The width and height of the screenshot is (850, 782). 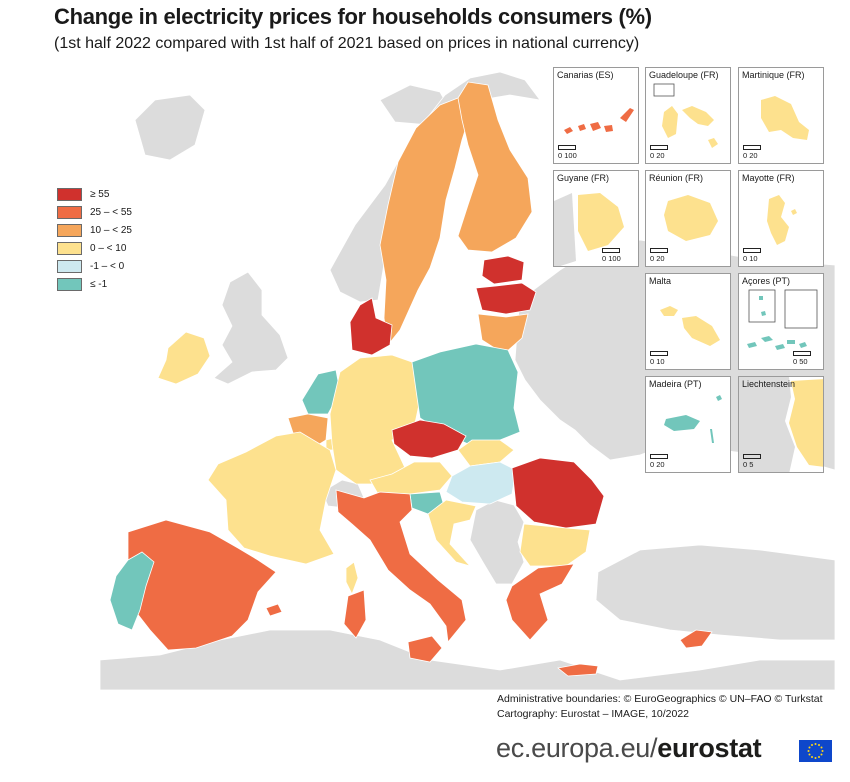 I want to click on country-lithuania, so click(x=503, y=334).